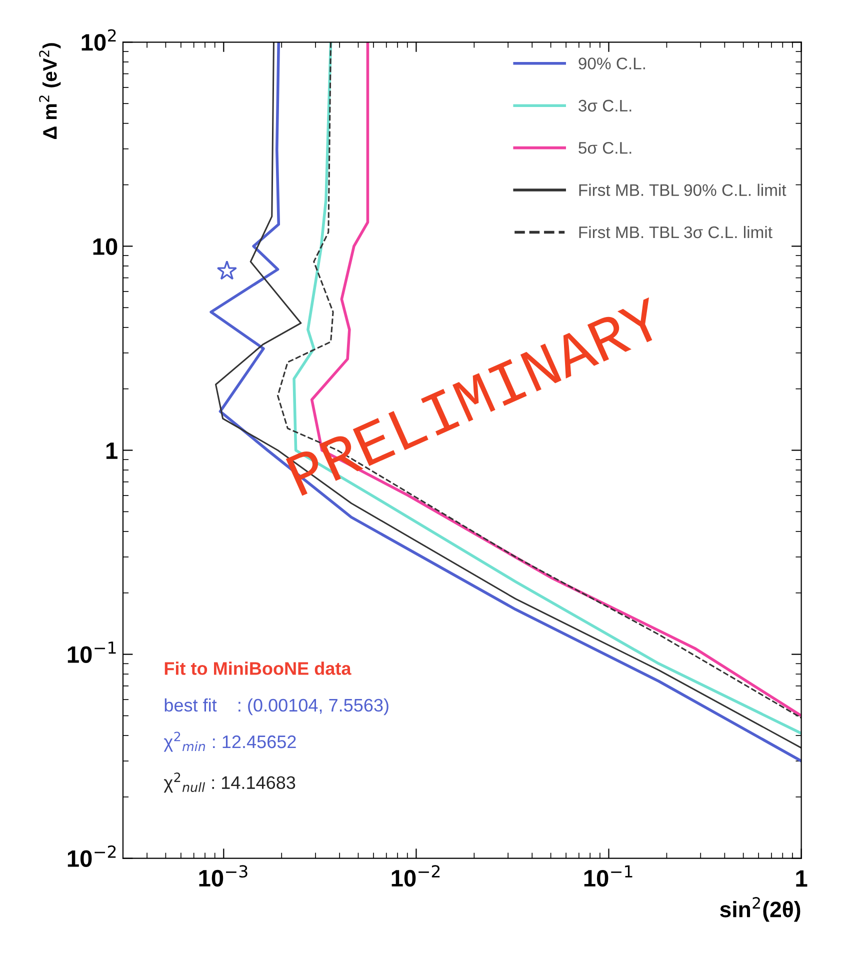  I want to click on x-tick-label: 10$^{−2}$, so click(416, 876).